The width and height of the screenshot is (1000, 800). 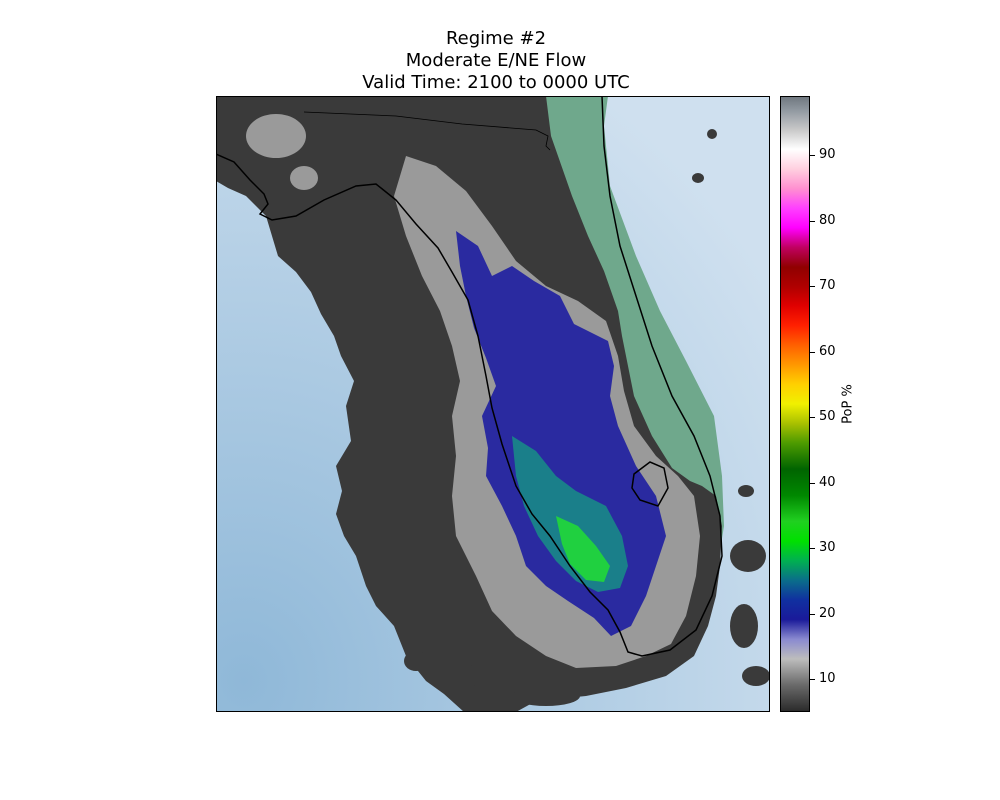 I want to click on colorbar-tick-label: 60, so click(x=827, y=351).